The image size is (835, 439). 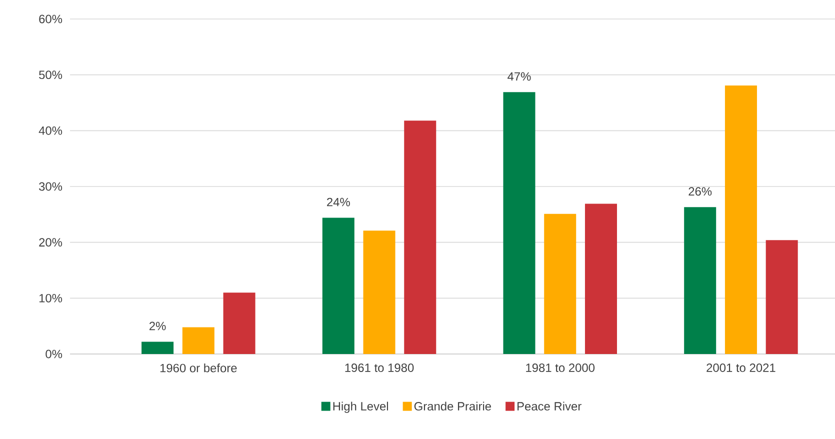 I want to click on y-tick-label: 30%, so click(x=50, y=186).